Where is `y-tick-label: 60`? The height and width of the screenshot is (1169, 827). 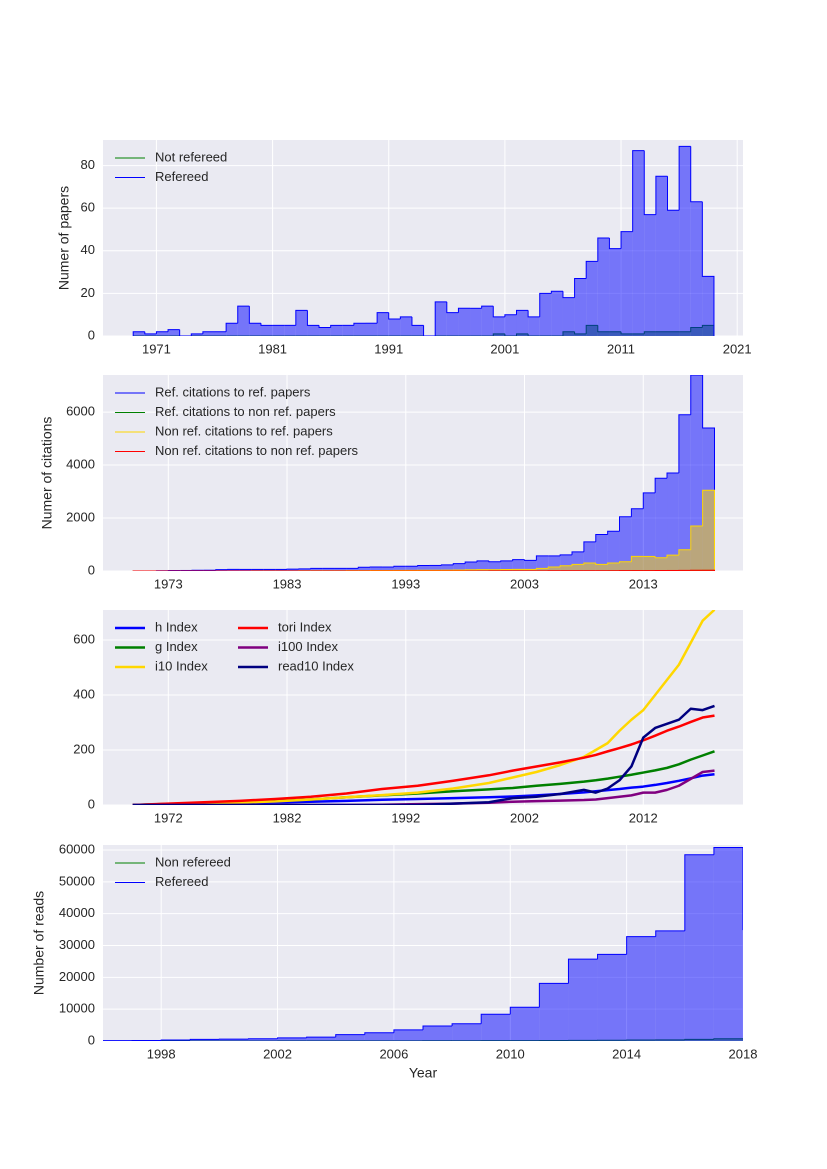 y-tick-label: 60 is located at coordinates (88, 207).